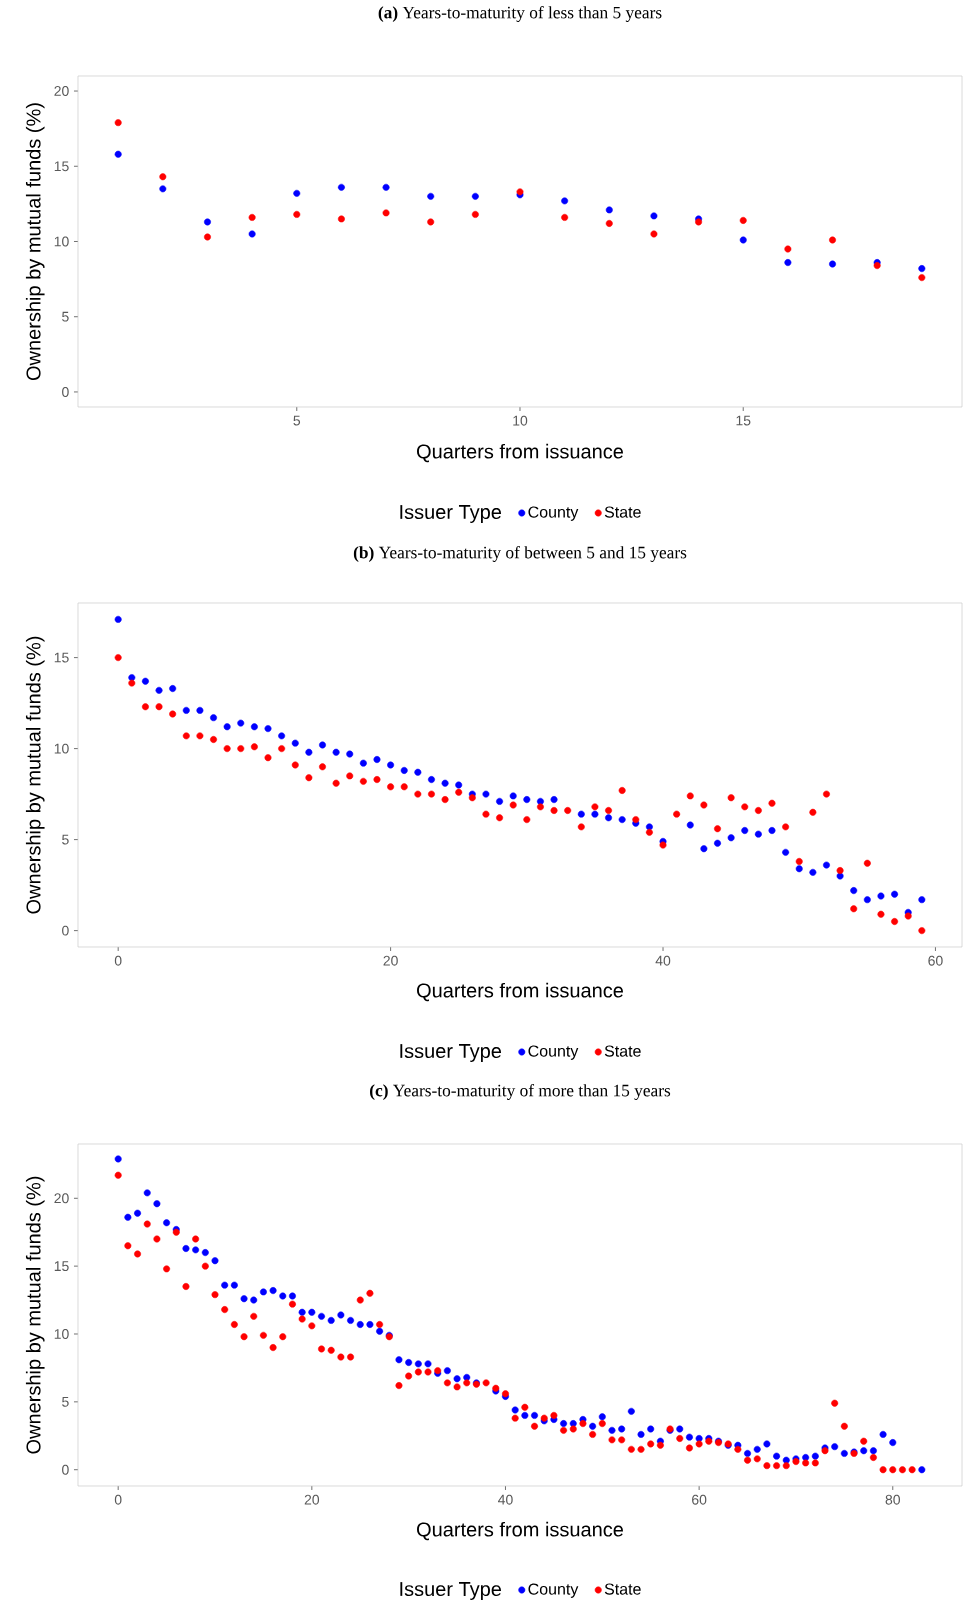 The height and width of the screenshot is (1604, 980). I want to click on x-tick-label: 15, so click(743, 420).